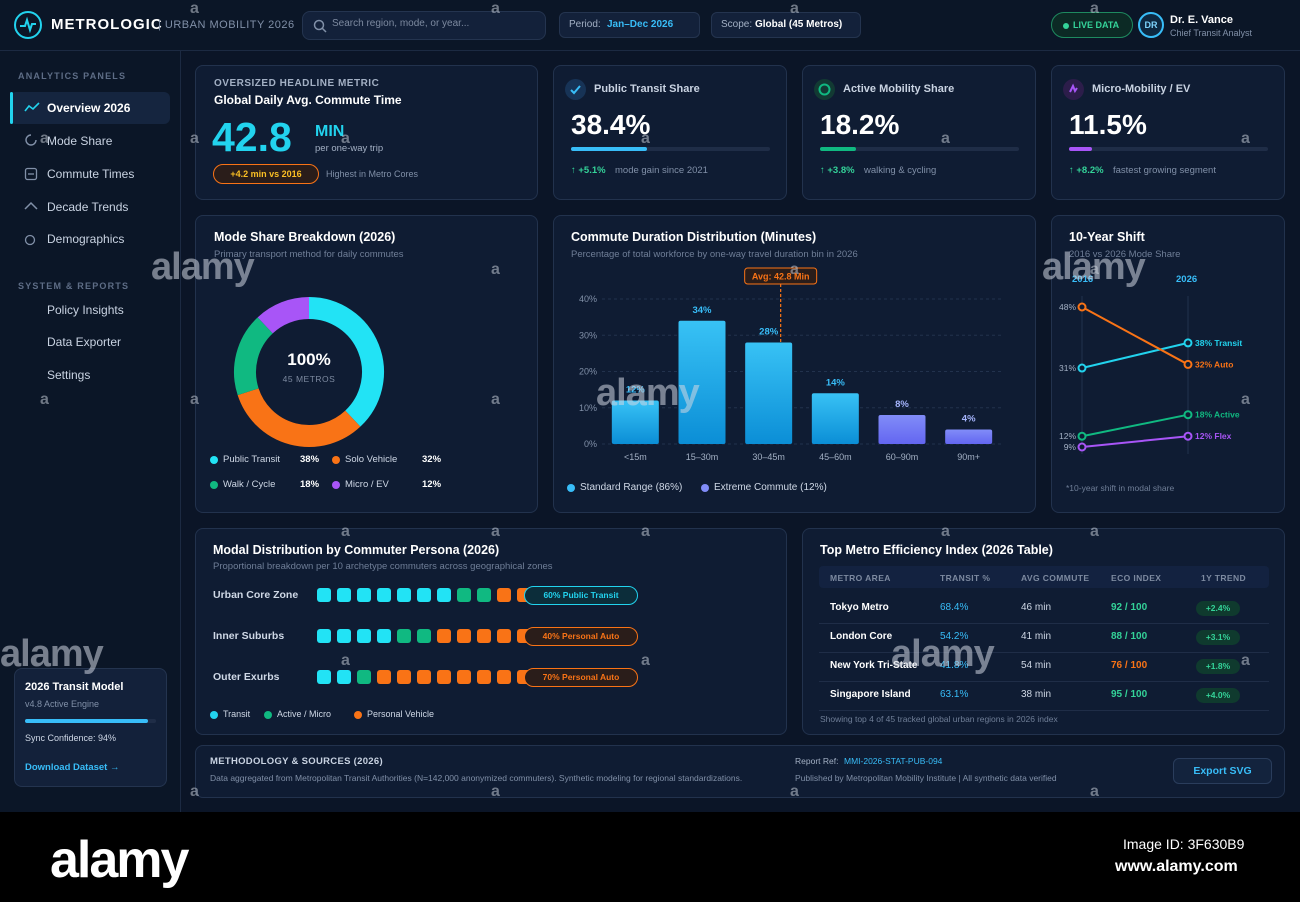 The width and height of the screenshot is (1300, 902). What do you see at coordinates (266, 174) in the screenshot?
I see `headline-delta-text: +4.2 min vs 2016` at bounding box center [266, 174].